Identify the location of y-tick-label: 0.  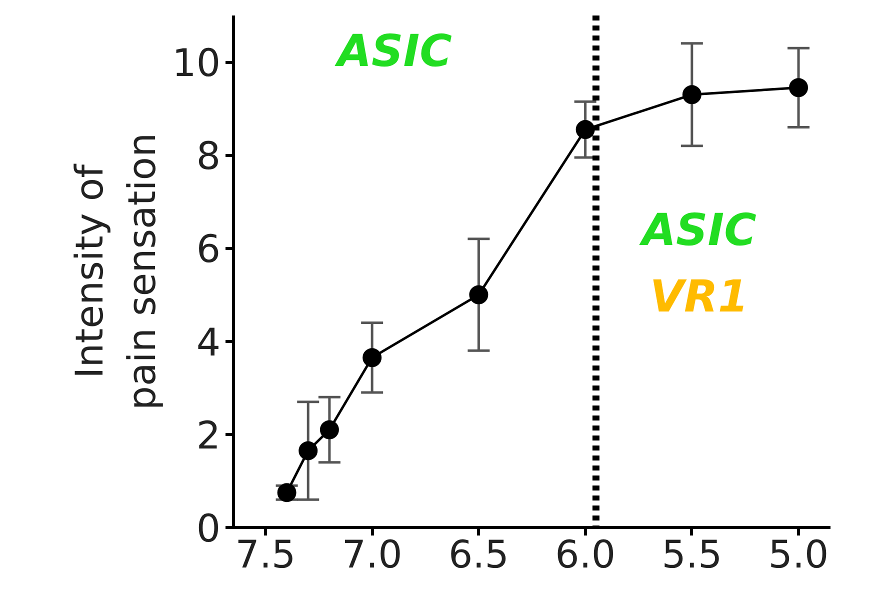
(208, 528).